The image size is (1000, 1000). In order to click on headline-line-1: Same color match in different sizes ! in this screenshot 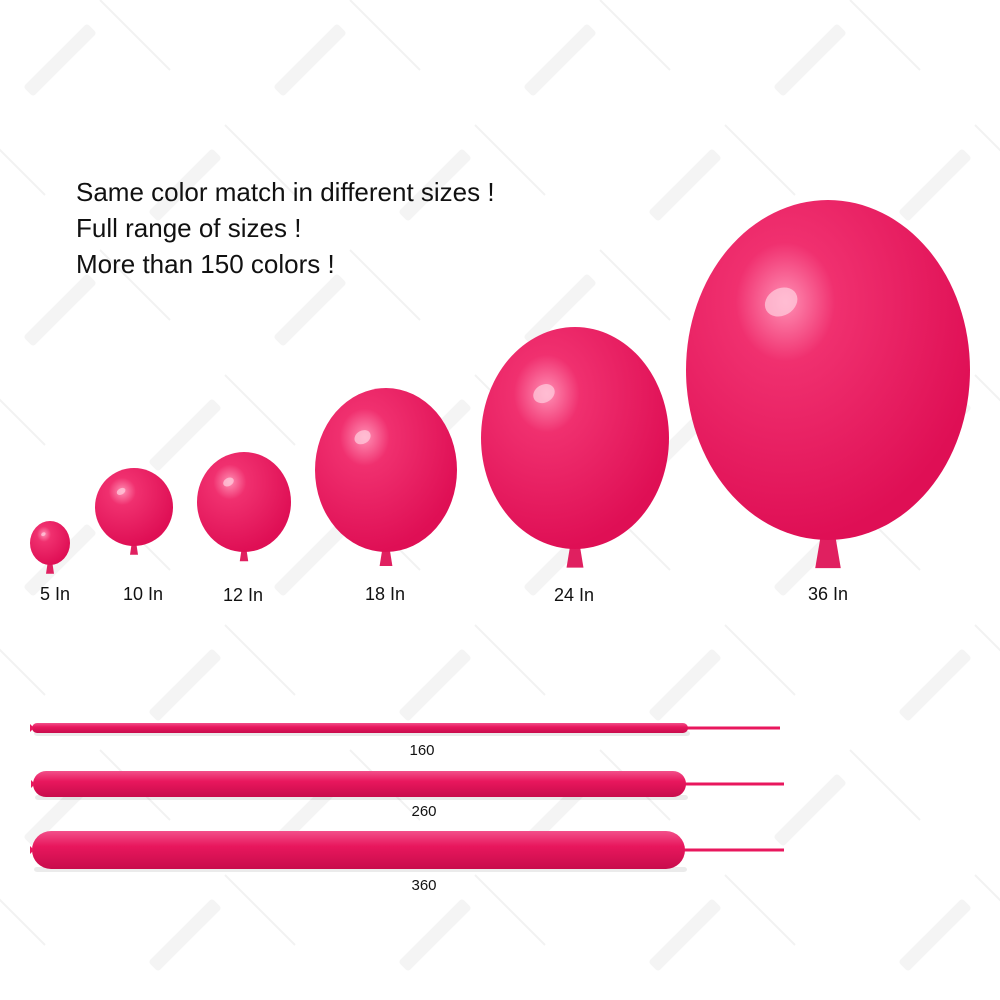, I will do `click(285, 192)`.